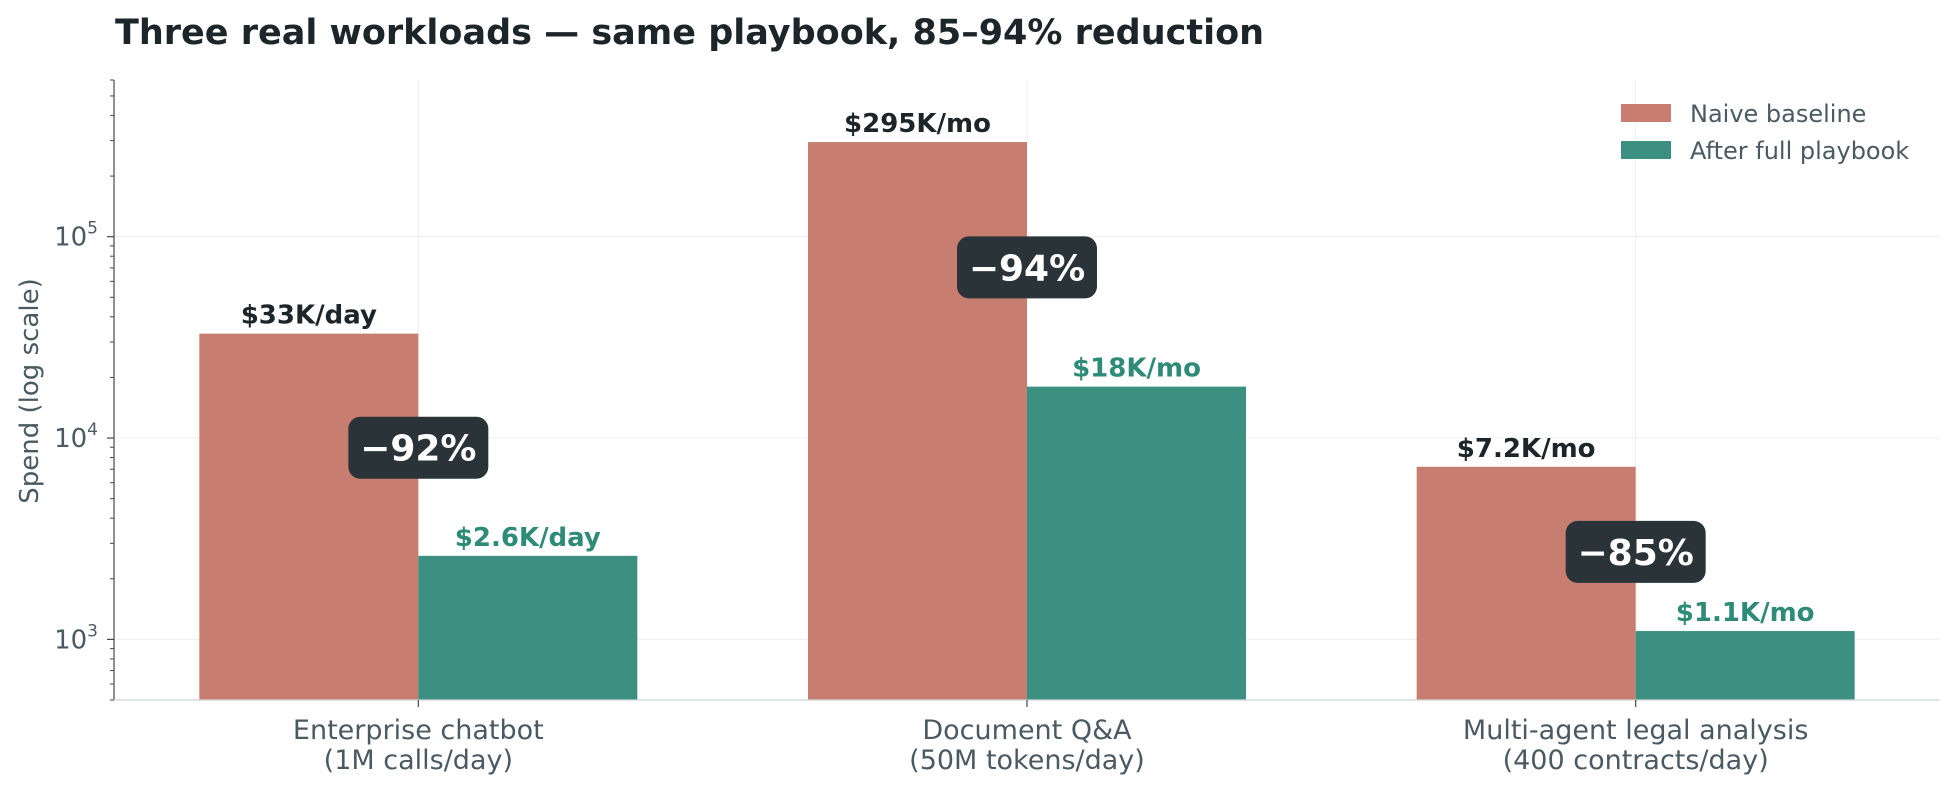 The image size is (1957, 791). What do you see at coordinates (1027, 730) in the screenshot?
I see `x-tick-label-line1: Document Q&A` at bounding box center [1027, 730].